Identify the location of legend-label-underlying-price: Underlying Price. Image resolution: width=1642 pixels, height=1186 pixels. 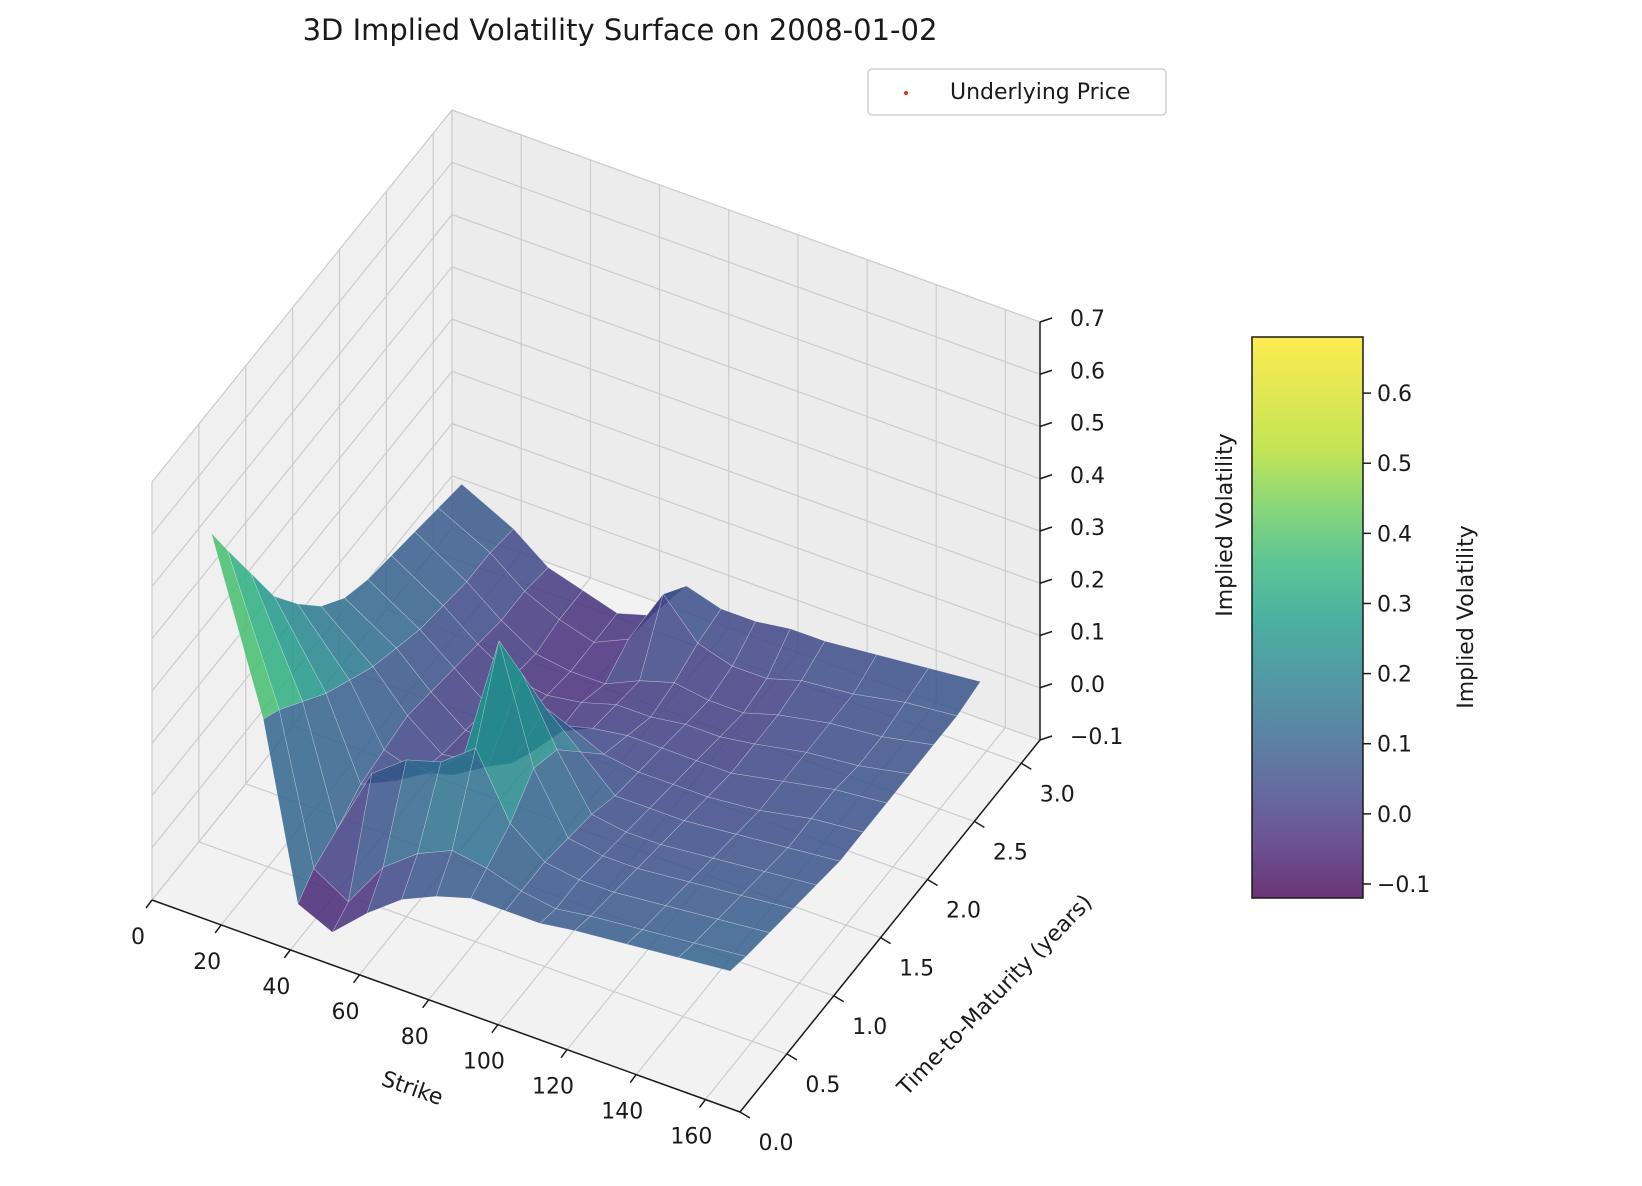
(1040, 92).